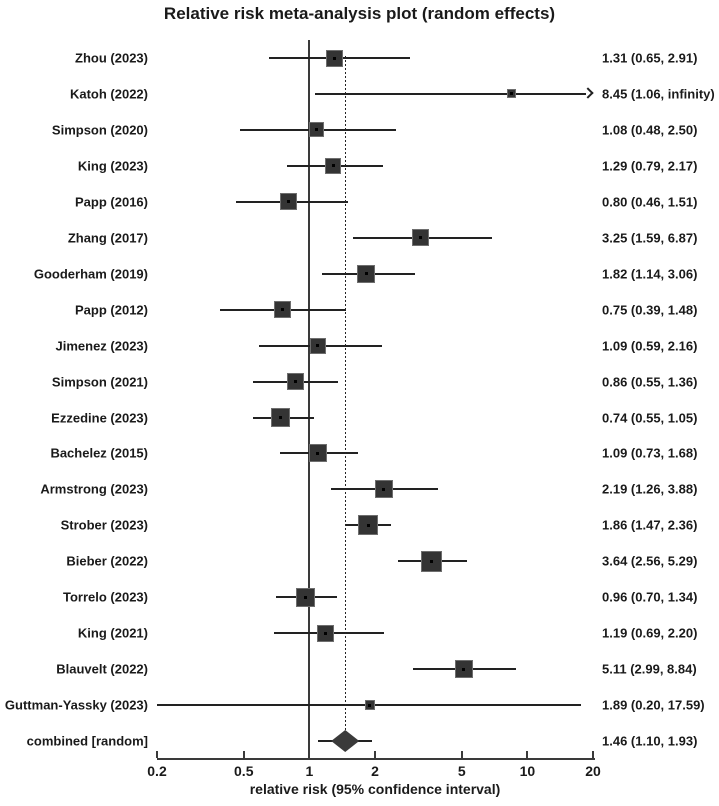 The width and height of the screenshot is (719, 806). What do you see at coordinates (527, 771) in the screenshot?
I see `axis-tick-label: 10` at bounding box center [527, 771].